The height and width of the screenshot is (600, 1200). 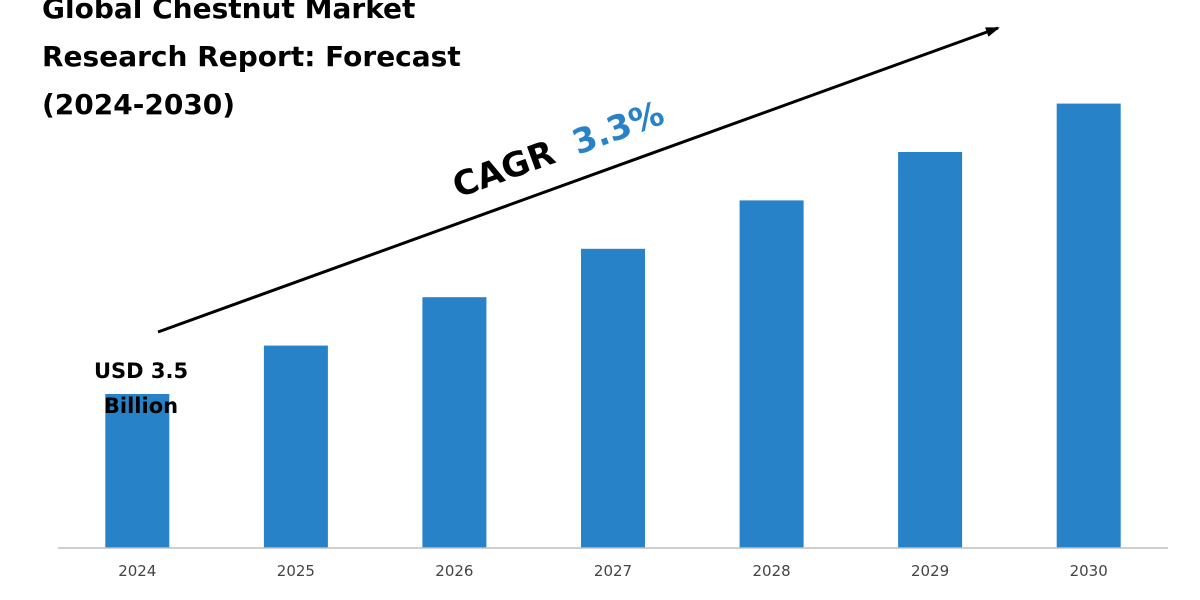 I want to click on annotation-line-1: USD 3.5, so click(x=141, y=371).